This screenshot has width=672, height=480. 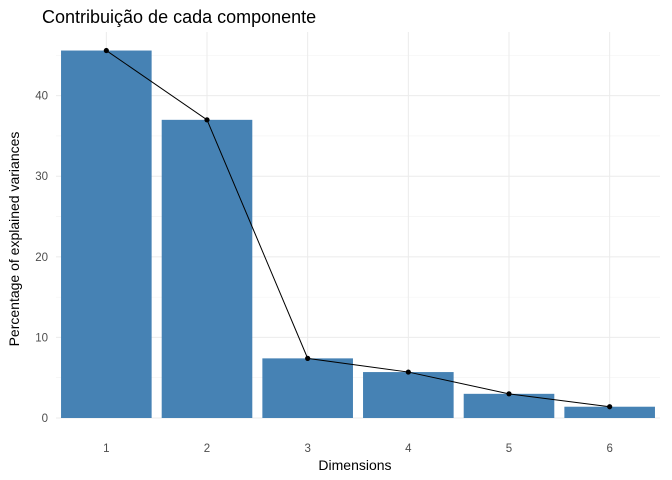 I want to click on x-tick-label: 5, so click(x=509, y=449).